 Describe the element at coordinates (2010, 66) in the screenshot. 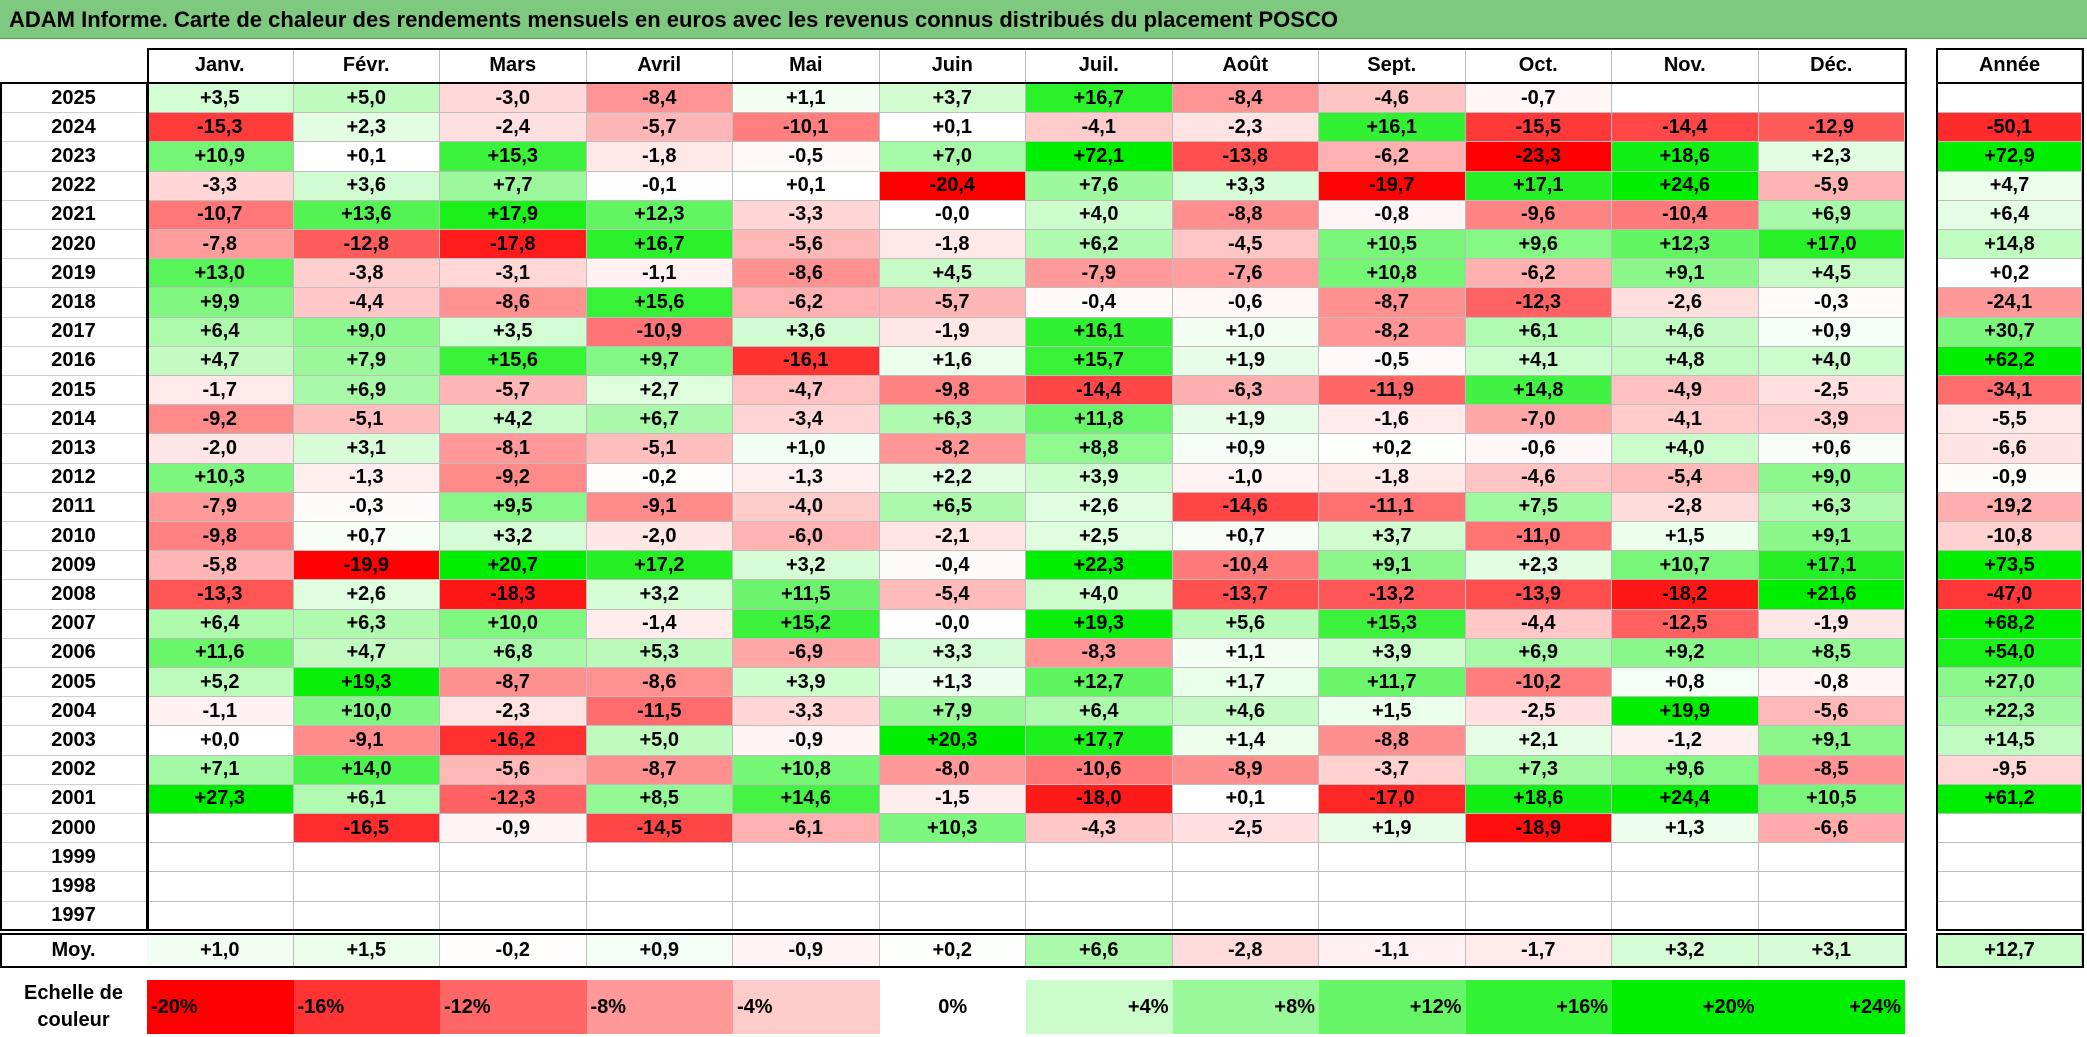

I see `year-total-header: Année` at that location.